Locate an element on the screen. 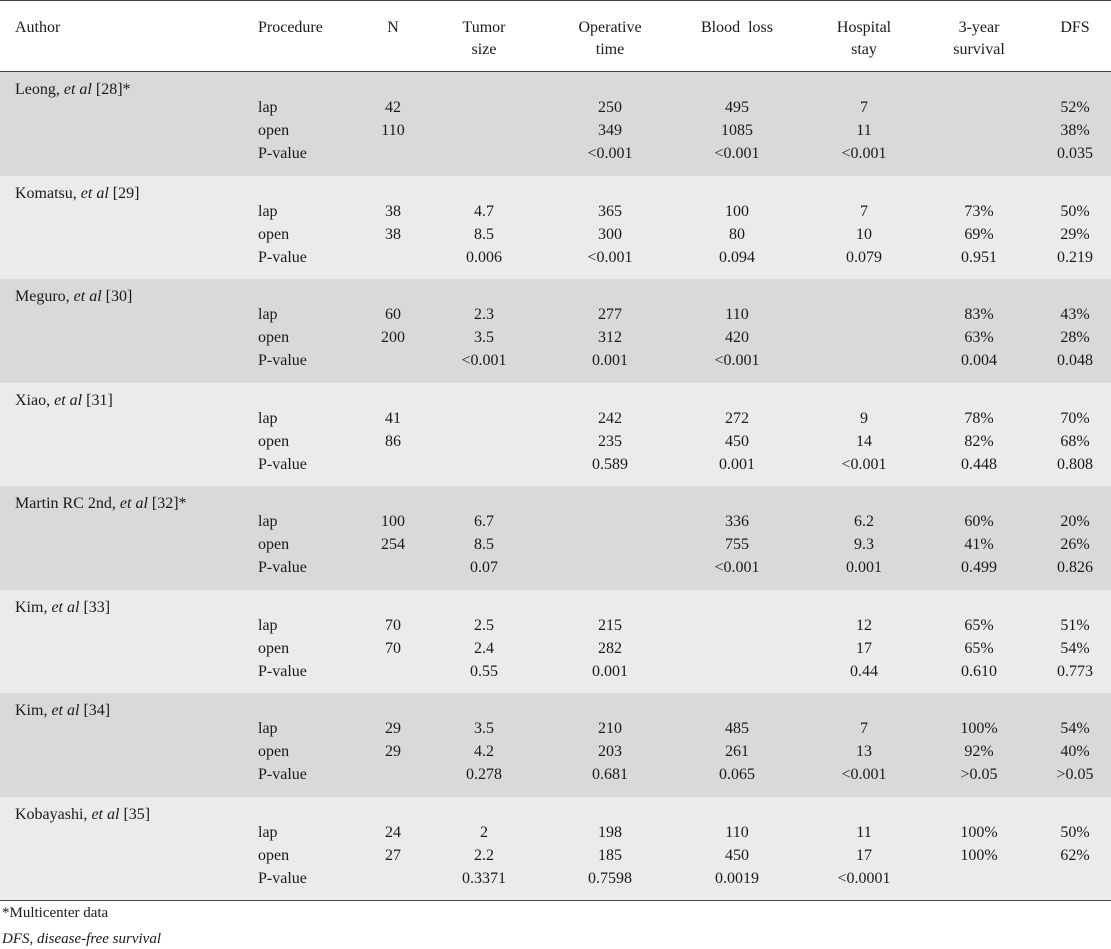  header-n: N is located at coordinates (393, 27).